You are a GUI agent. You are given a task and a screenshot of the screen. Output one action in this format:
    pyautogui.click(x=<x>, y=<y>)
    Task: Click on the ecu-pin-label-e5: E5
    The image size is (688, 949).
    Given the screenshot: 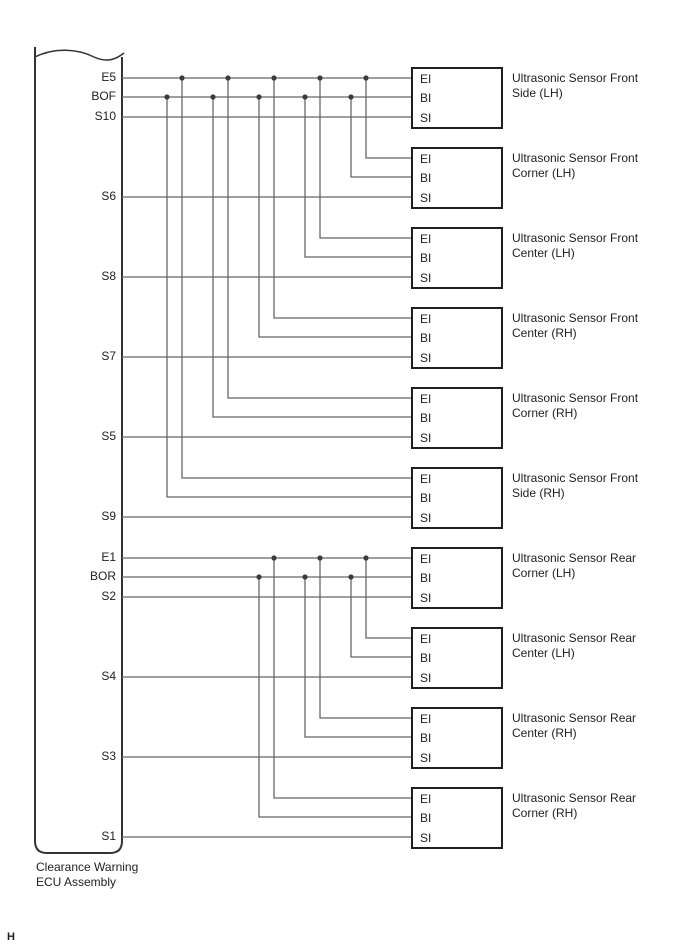 What is the action you would take?
    pyautogui.click(x=108, y=77)
    